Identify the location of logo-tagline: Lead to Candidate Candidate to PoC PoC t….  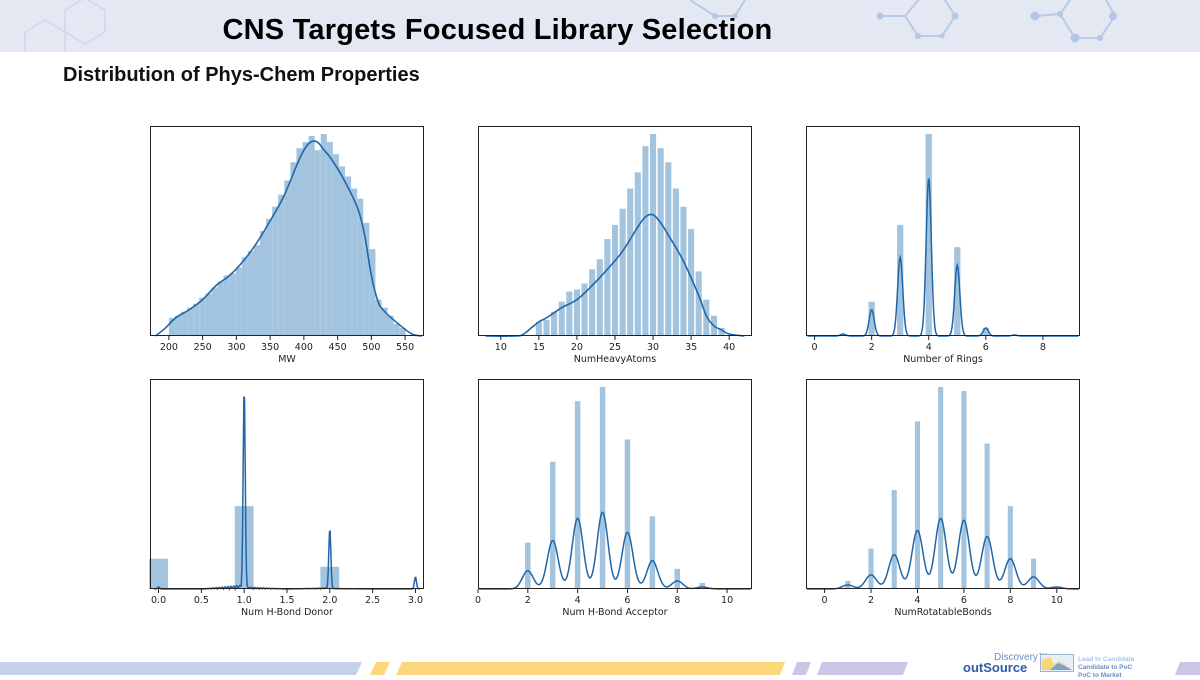
(1106, 667).